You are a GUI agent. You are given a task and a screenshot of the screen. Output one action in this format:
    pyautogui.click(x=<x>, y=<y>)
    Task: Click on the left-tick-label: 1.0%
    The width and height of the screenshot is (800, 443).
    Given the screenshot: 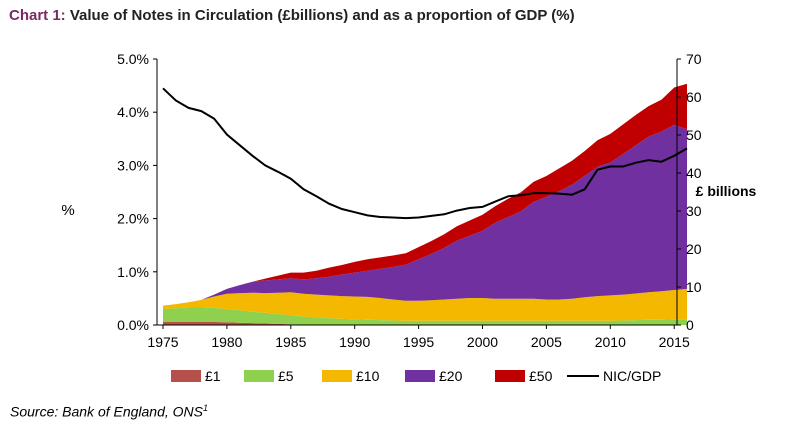 What is the action you would take?
    pyautogui.click(x=133, y=272)
    